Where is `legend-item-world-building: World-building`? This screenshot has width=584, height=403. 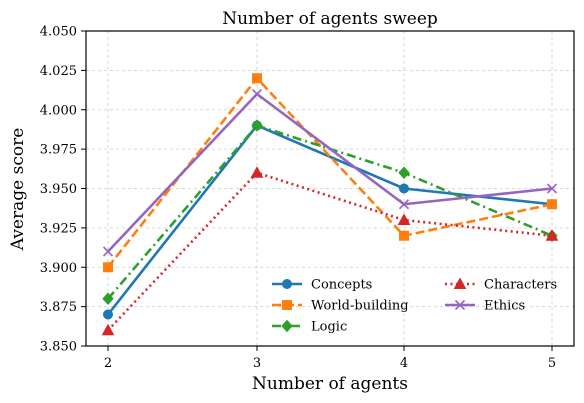
legend-item-world-building: World-building is located at coordinates (340, 306).